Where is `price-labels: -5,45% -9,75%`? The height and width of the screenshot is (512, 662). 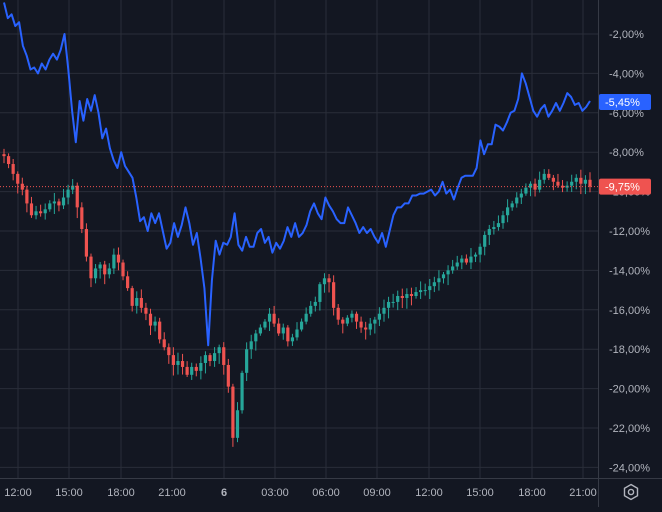 price-labels: -5,45% -9,75% is located at coordinates (625, 144).